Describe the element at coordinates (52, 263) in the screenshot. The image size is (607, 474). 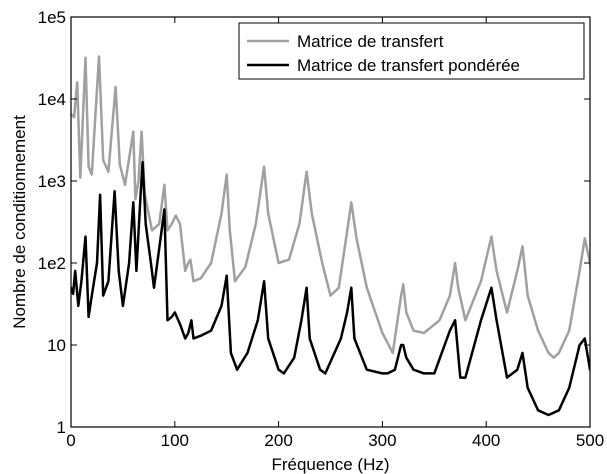
I see `y-tick-label: 1e2` at that location.